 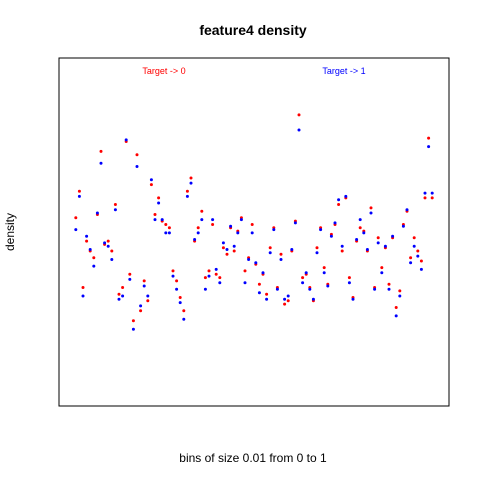 I want to click on legend-target-1: Target -> 1, so click(x=343, y=71).